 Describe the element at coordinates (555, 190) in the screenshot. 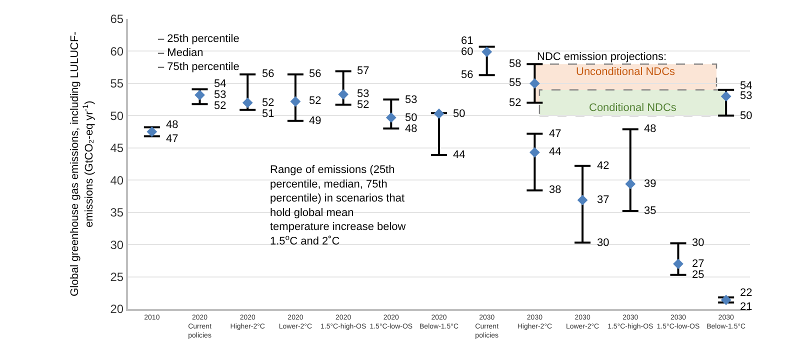

I see `annotation: 38` at that location.